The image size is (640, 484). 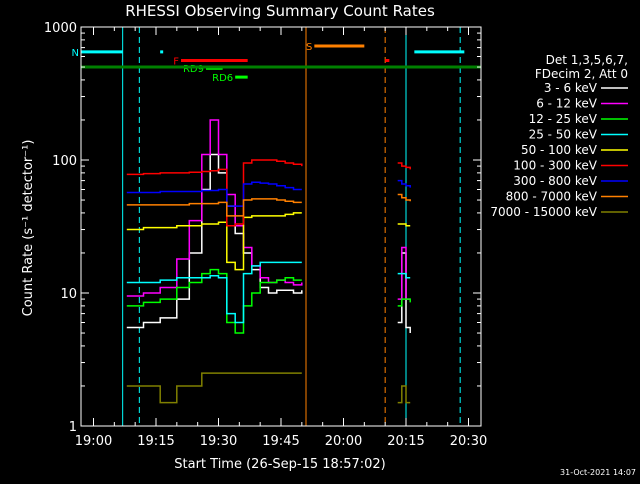 What do you see at coordinates (60, 28) in the screenshot?
I see `y-tick-label: 1000` at bounding box center [60, 28].